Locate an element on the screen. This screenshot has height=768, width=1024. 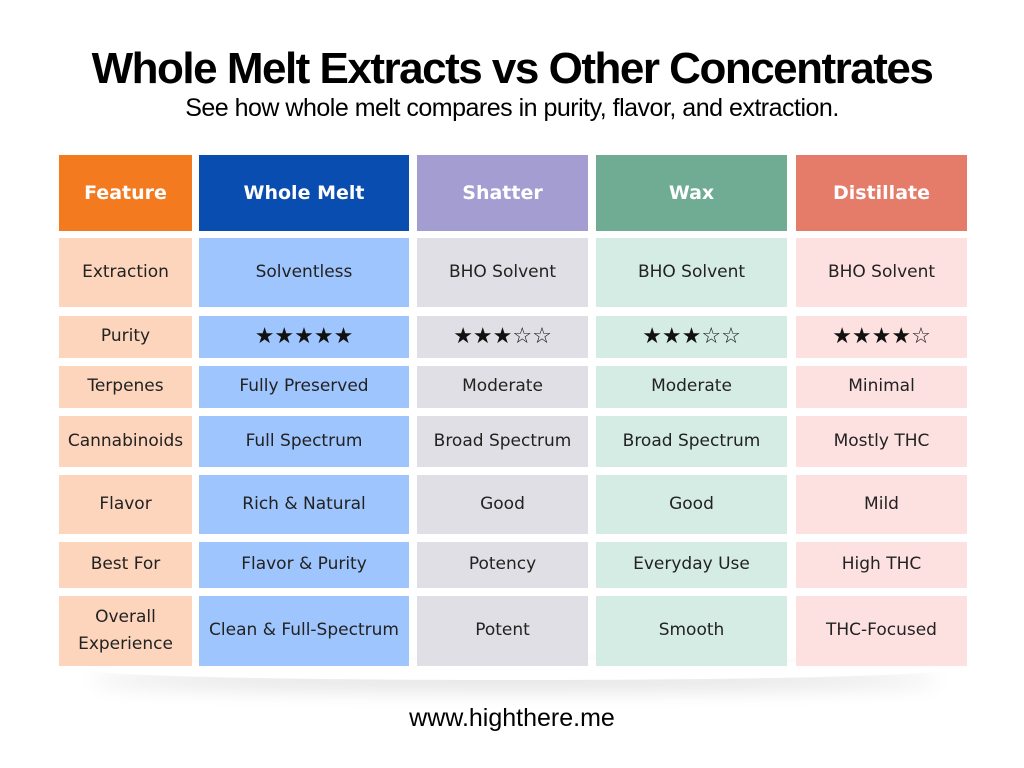
table-cell: Potency is located at coordinates (502, 565).